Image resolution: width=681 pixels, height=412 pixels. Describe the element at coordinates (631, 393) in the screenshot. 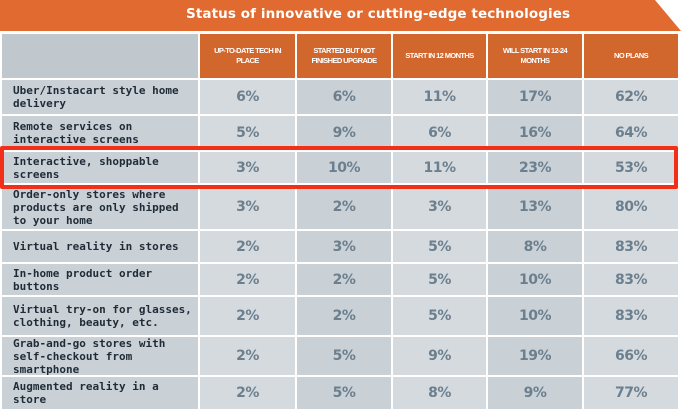

I see `data-value: 77%` at that location.